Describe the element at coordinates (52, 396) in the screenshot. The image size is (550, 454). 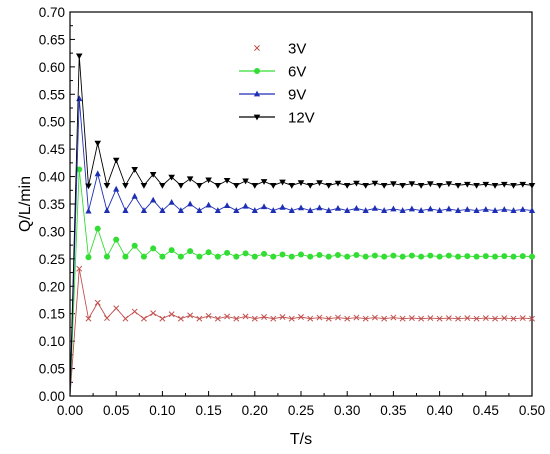
I see `y-tick-label: 0.00` at that location.